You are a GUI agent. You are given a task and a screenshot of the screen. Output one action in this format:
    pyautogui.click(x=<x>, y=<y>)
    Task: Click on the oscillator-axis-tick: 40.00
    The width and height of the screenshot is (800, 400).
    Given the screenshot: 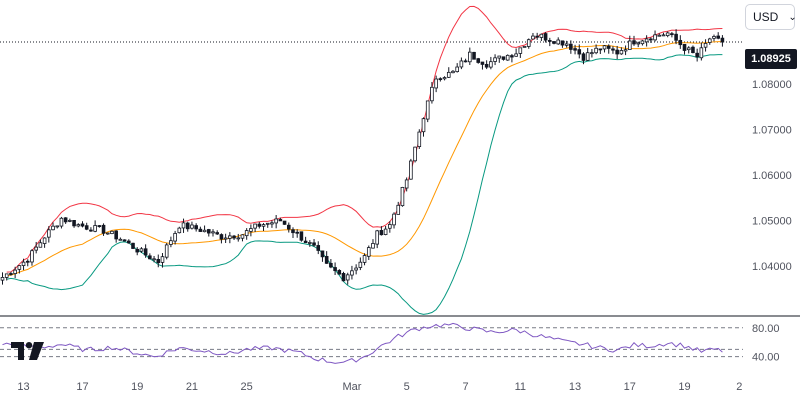 What is the action you would take?
    pyautogui.click(x=766, y=358)
    